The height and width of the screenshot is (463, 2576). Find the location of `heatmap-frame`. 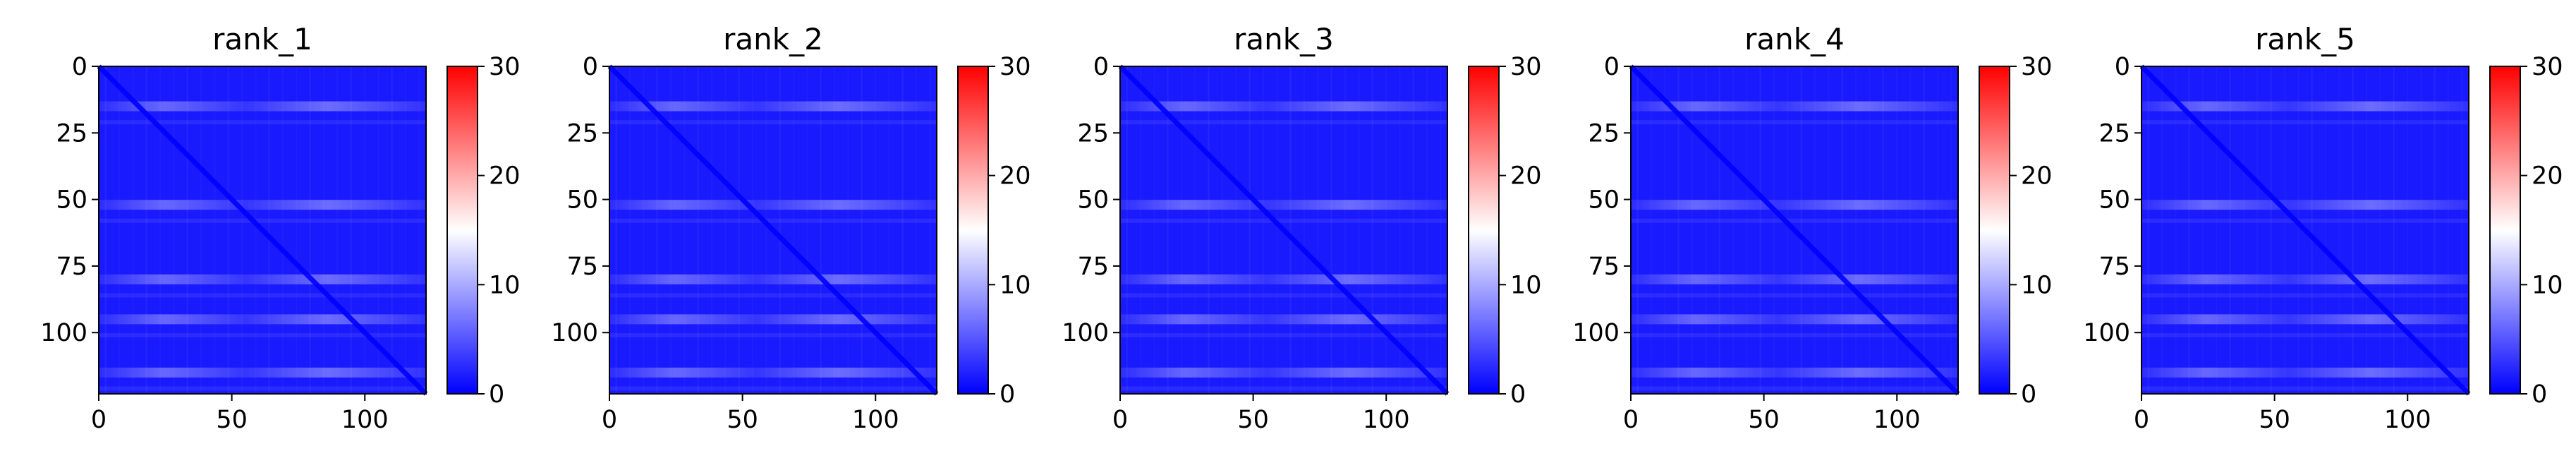

heatmap-frame is located at coordinates (2305, 230).